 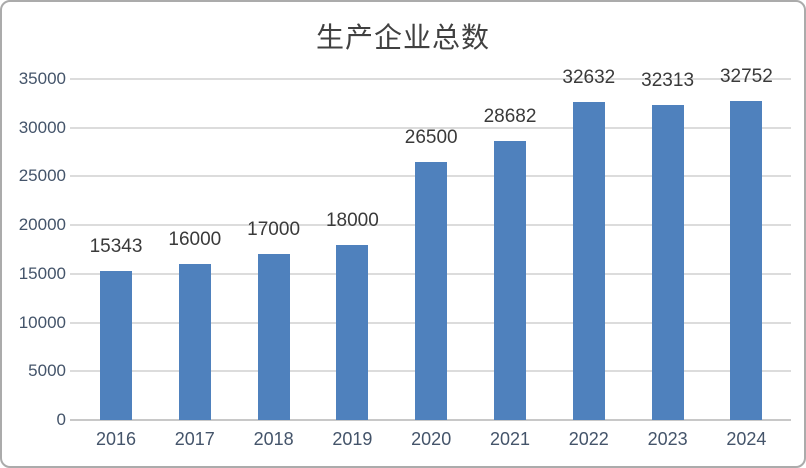 What do you see at coordinates (589, 78) in the screenshot?
I see `bar-value-label: 32632` at bounding box center [589, 78].